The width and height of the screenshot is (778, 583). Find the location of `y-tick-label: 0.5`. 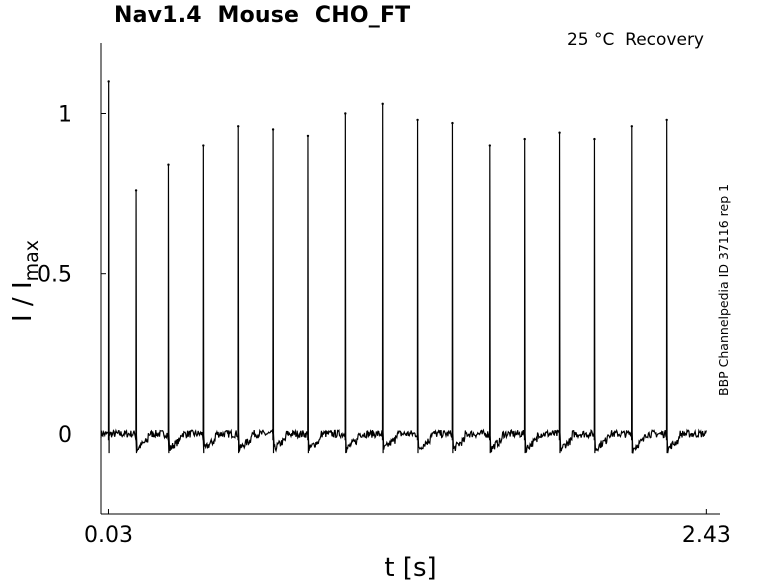

y-tick-label: 0.5 is located at coordinates (54, 275).